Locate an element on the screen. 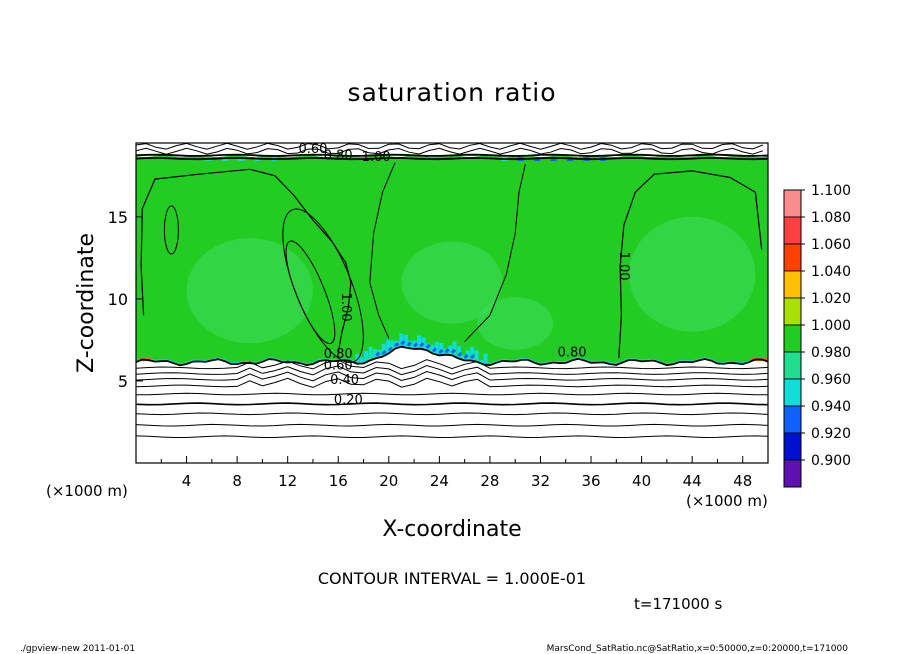 The width and height of the screenshot is (904, 654). colorbar-label: 1.100 is located at coordinates (831, 191).